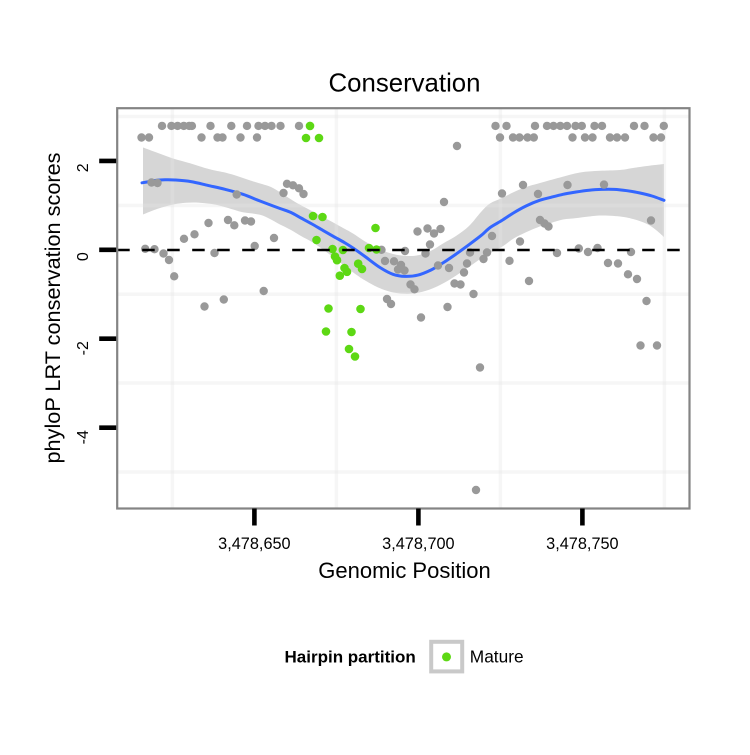 Image resolution: width=750 pixels, height=755 pixels. Describe the element at coordinates (404, 570) in the screenshot. I see `svg-text: Genomic Position` at that location.